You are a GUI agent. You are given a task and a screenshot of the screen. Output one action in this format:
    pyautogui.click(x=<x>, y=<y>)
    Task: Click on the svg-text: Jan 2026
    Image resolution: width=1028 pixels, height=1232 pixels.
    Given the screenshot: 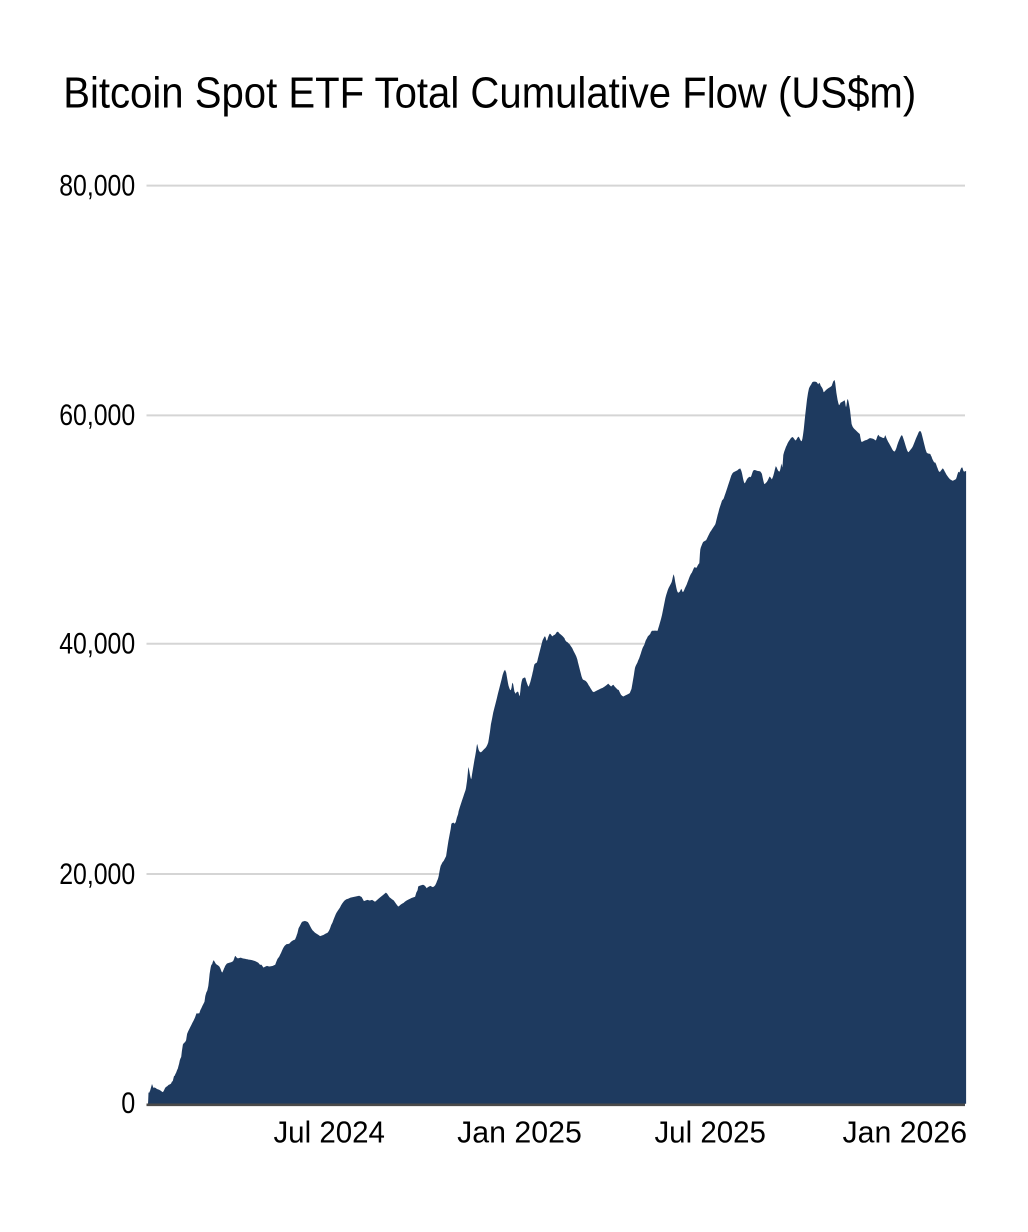 What is the action you would take?
    pyautogui.click(x=905, y=1133)
    